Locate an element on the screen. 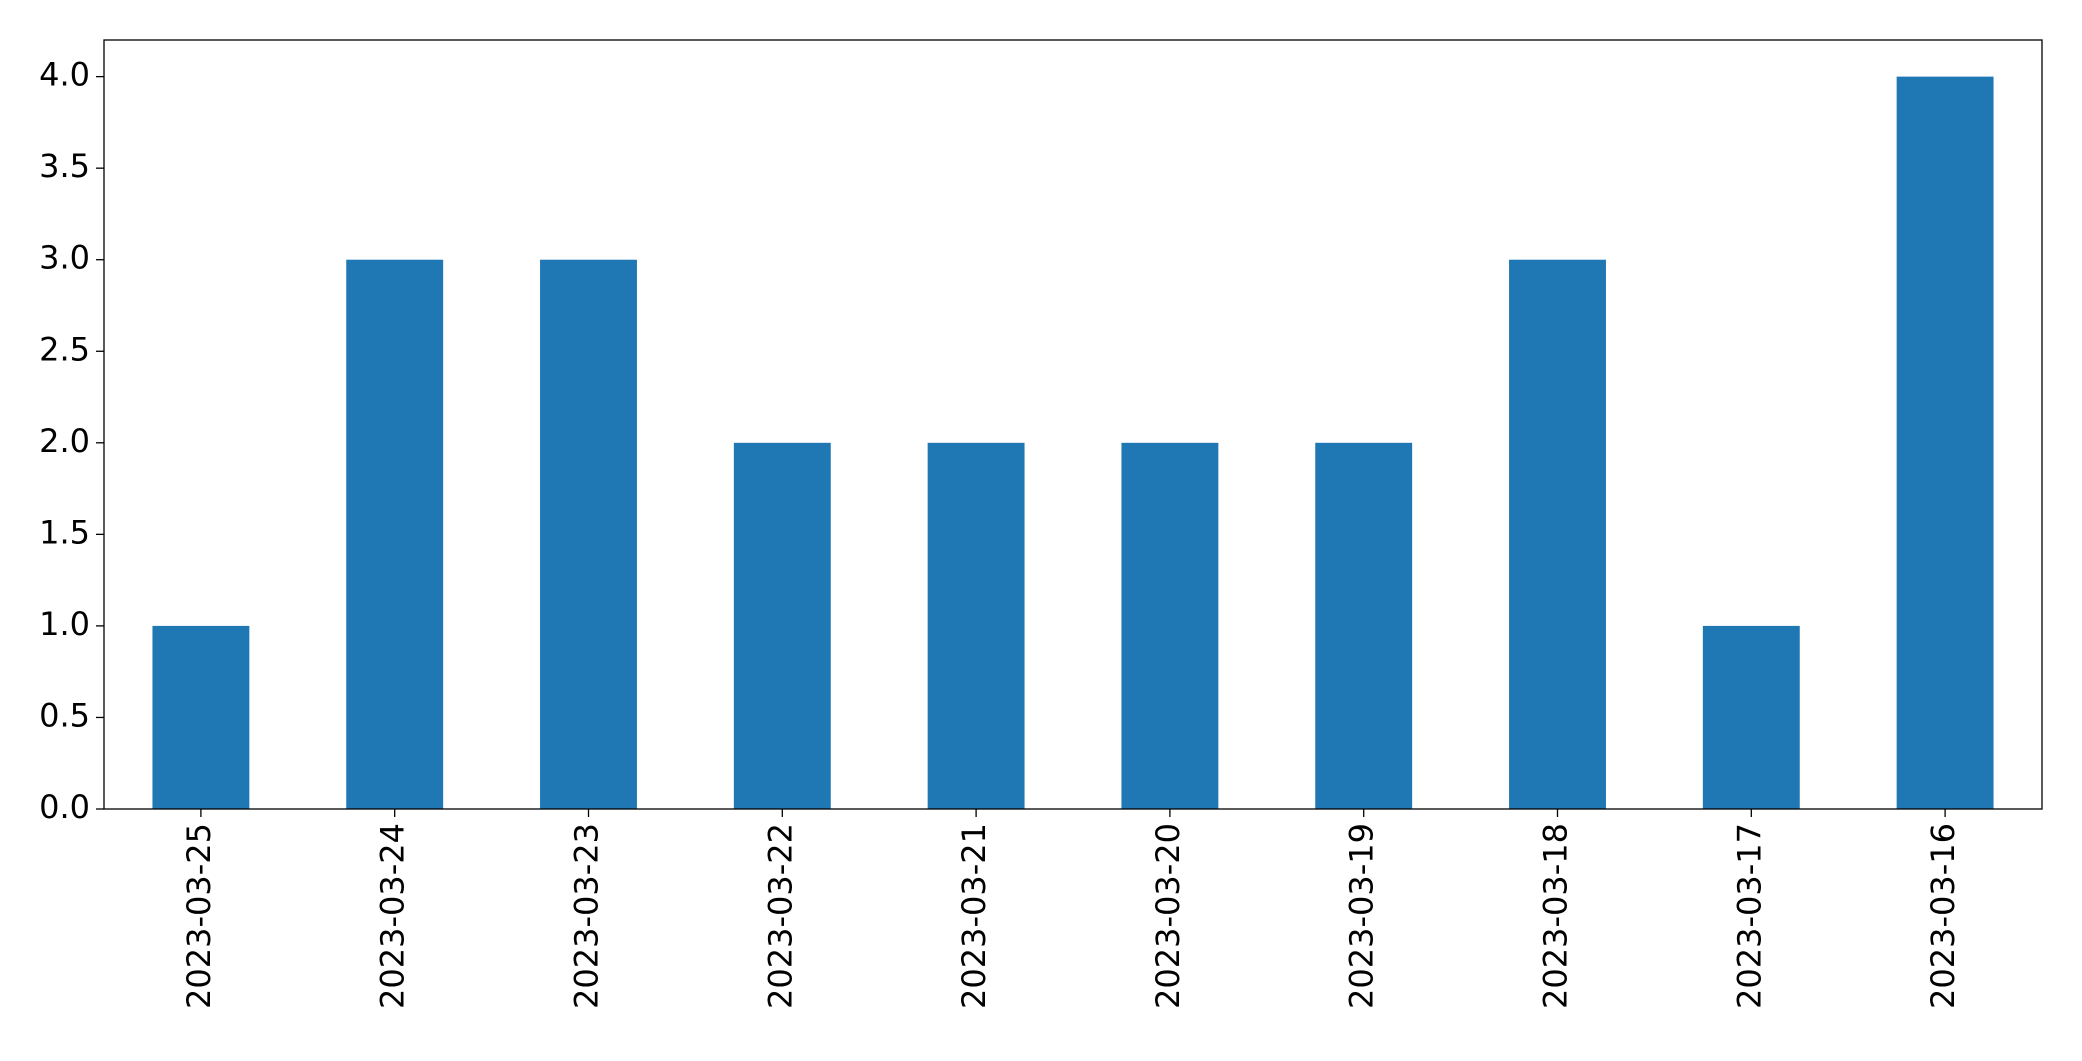 This screenshot has width=2082, height=1061. y-tick-label: 3.5 is located at coordinates (64, 166).